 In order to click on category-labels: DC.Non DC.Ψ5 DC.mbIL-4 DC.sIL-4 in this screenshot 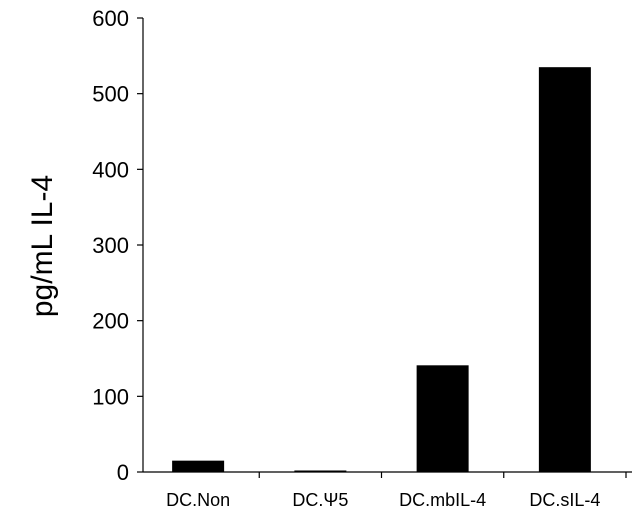, I will do `click(383, 500)`.